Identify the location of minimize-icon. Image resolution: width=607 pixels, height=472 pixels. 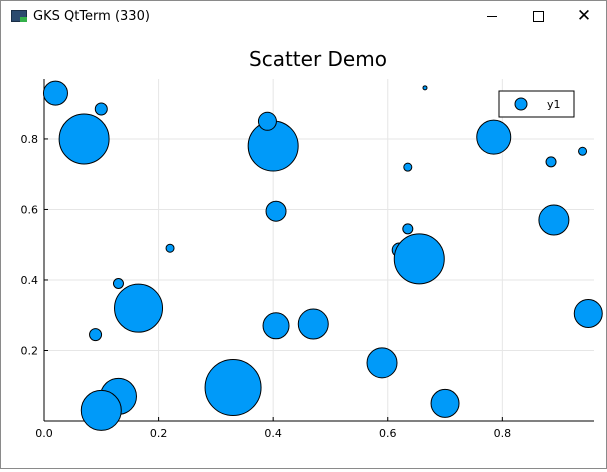
(492, 16).